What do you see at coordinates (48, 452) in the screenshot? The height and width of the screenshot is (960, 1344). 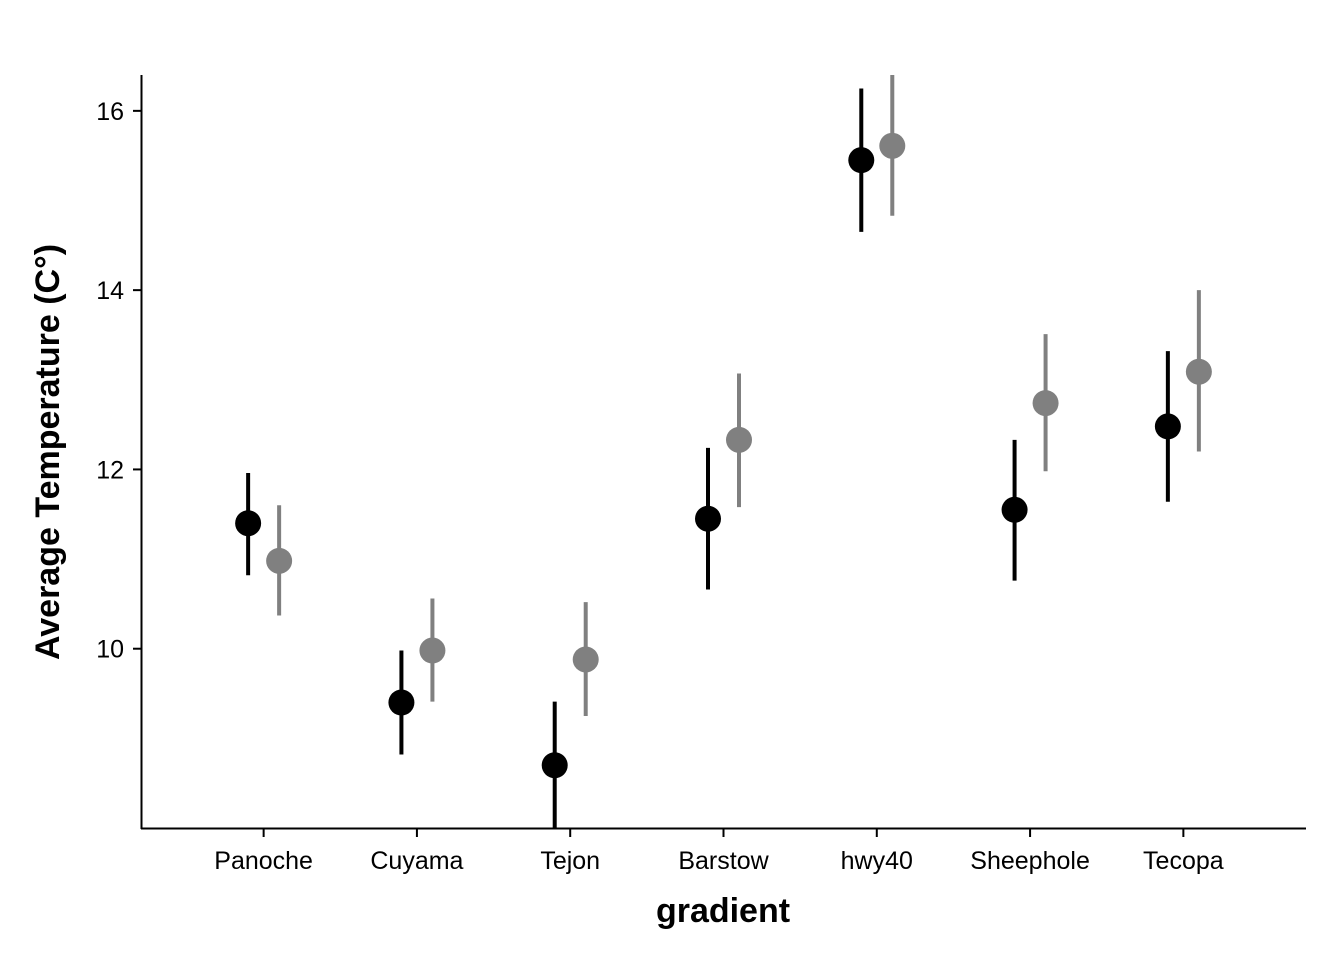 I see `y-axis-title: Average Temperature (C°)` at bounding box center [48, 452].